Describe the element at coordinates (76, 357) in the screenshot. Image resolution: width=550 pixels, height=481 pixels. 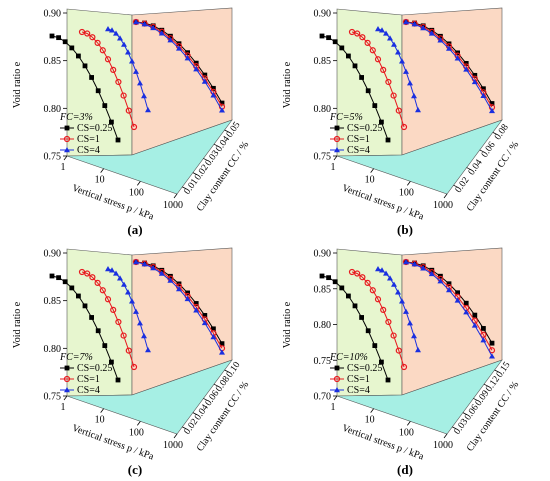
I see `legend-fc-label: FC=7%` at that location.